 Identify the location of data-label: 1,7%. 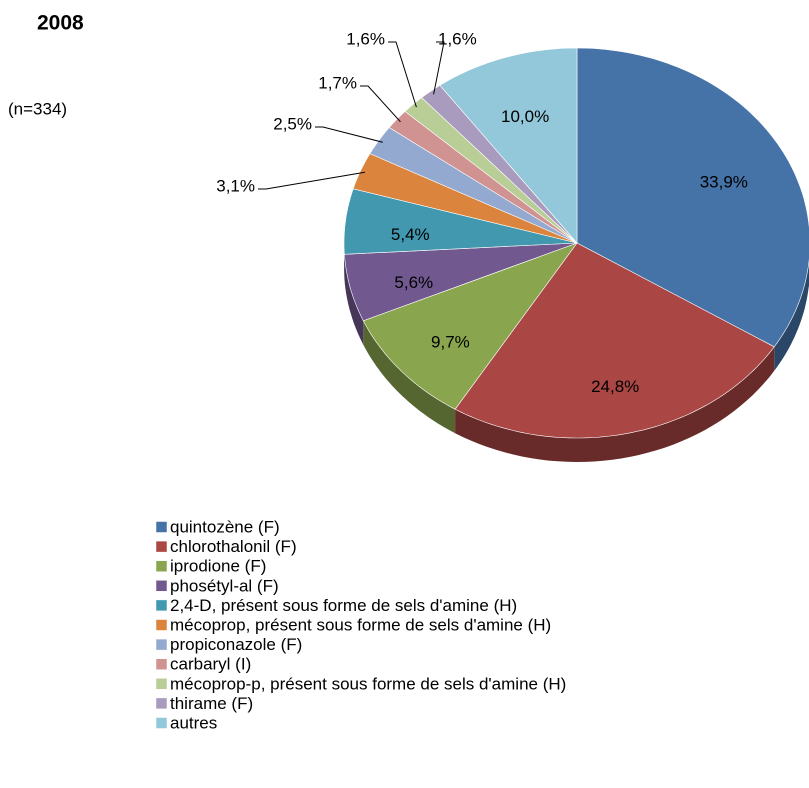
(337, 82).